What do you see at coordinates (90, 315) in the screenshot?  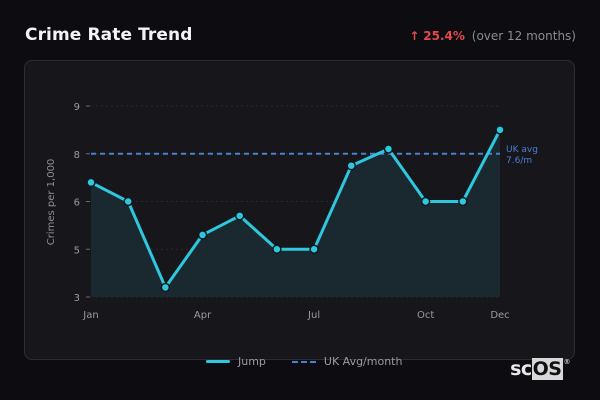 I see `x-tick-label: Jan` at bounding box center [90, 315].